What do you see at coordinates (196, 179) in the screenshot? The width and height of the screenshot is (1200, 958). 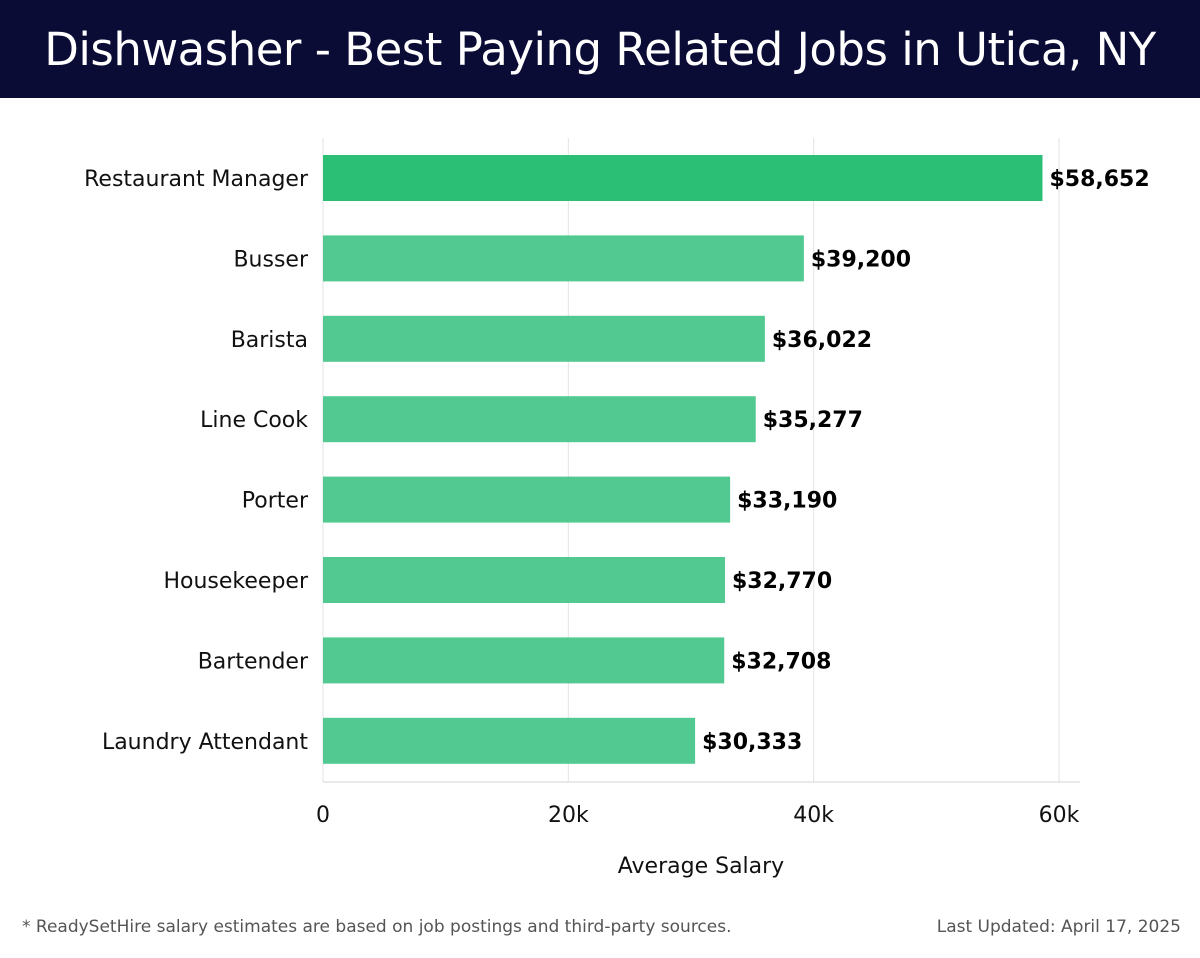 I see `category-label: Restaurant Manager` at bounding box center [196, 179].